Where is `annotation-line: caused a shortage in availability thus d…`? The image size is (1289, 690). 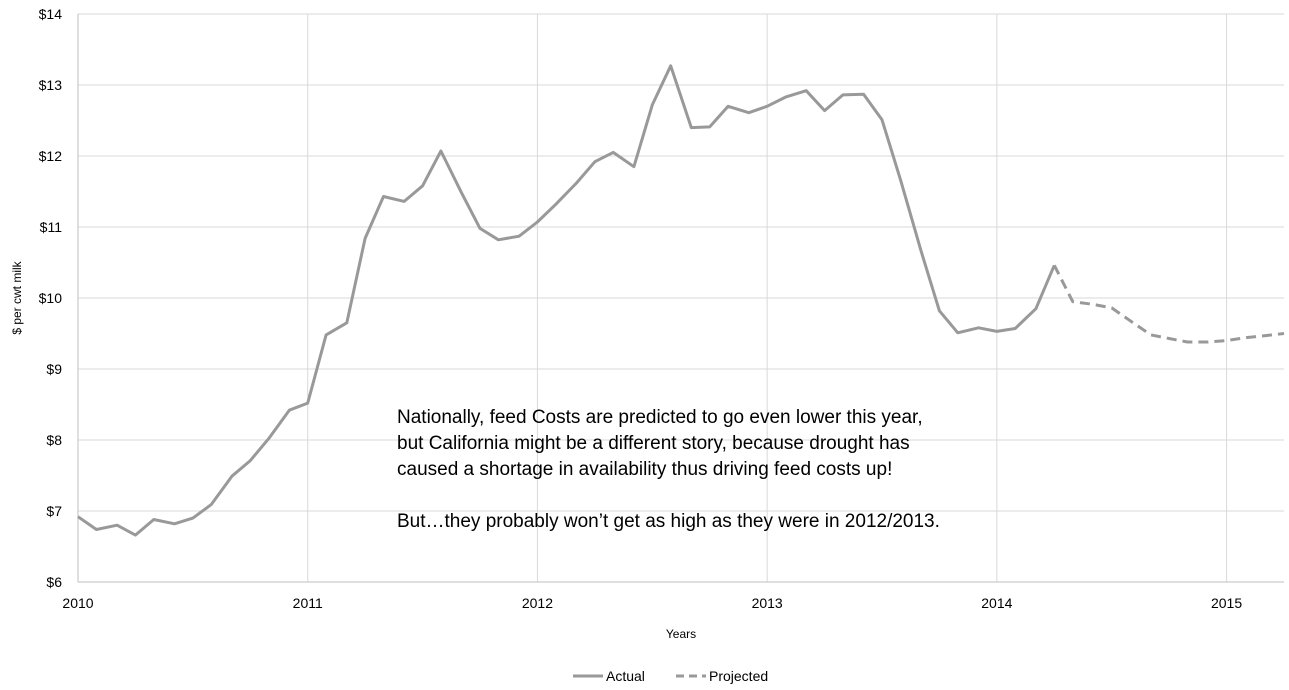 annotation-line: caused a shortage in availability thus d… is located at coordinates (645, 469).